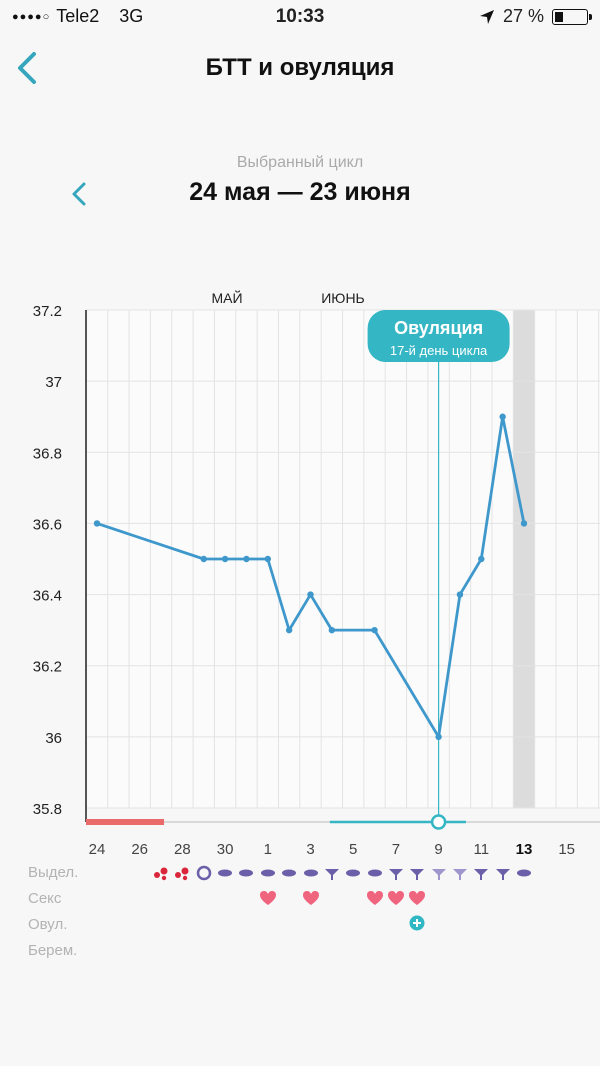  Describe the element at coordinates (353, 849) in the screenshot. I see `x-tick-label: 5` at that location.